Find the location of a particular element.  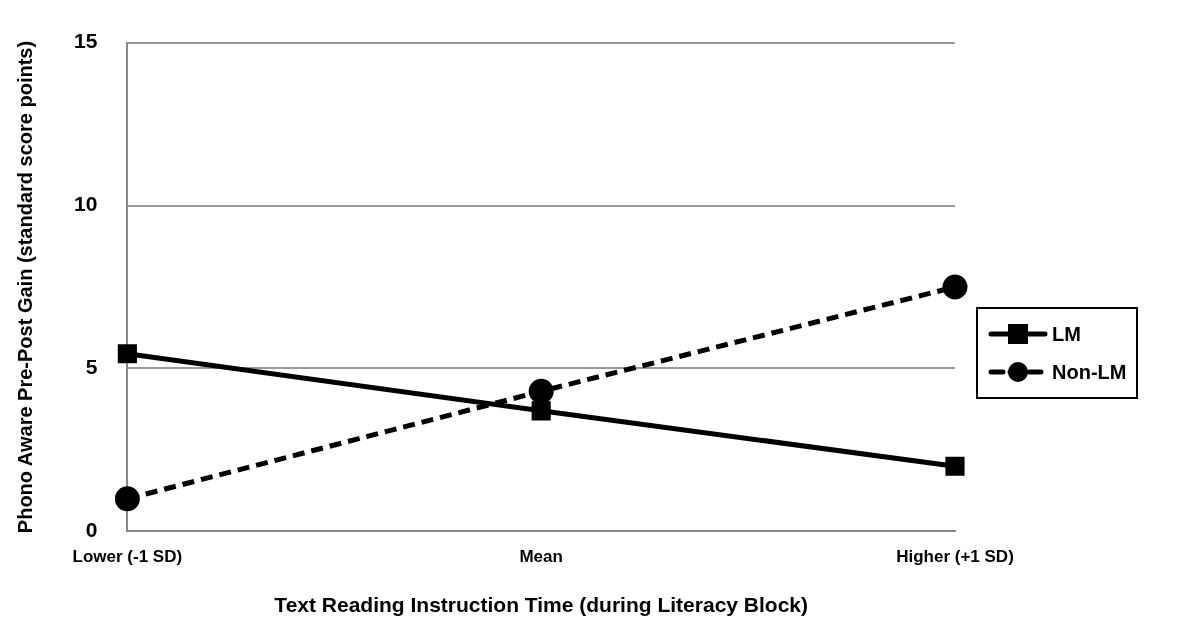

x-axis-title: Text Reading Instruction Time (during Literacy Block) is located at coordinates (541, 605).